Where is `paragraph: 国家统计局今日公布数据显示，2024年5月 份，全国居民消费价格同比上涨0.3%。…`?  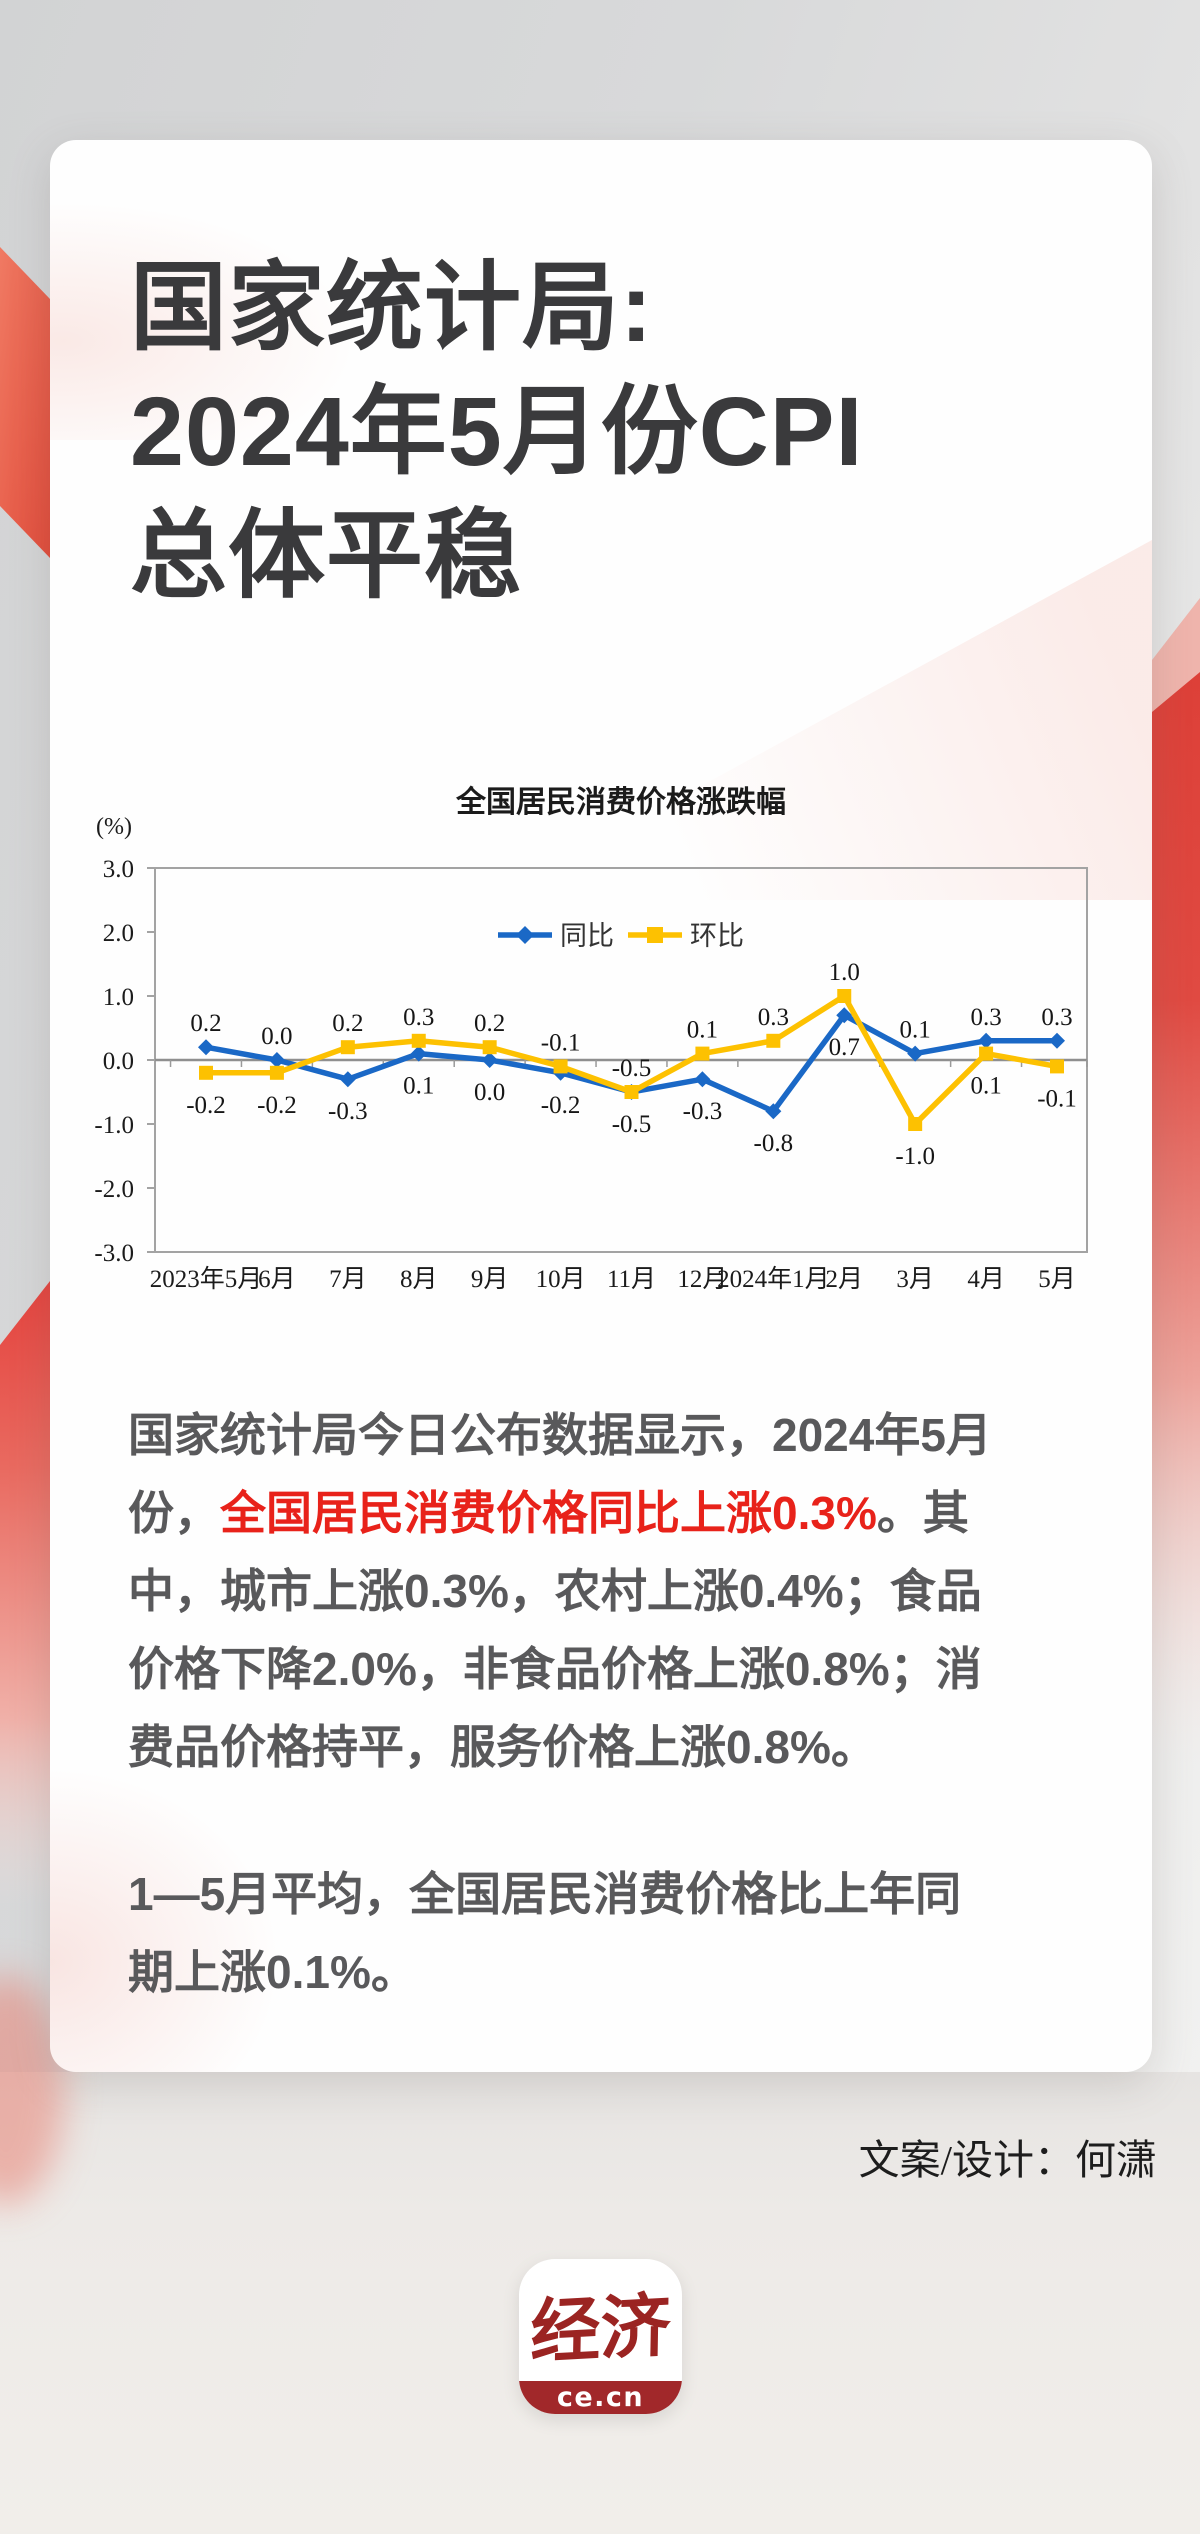 paragraph: 国家统计局今日公布数据显示，2024年5月 份，全国居民消费价格同比上涨0.3%。… is located at coordinates (628, 1591).